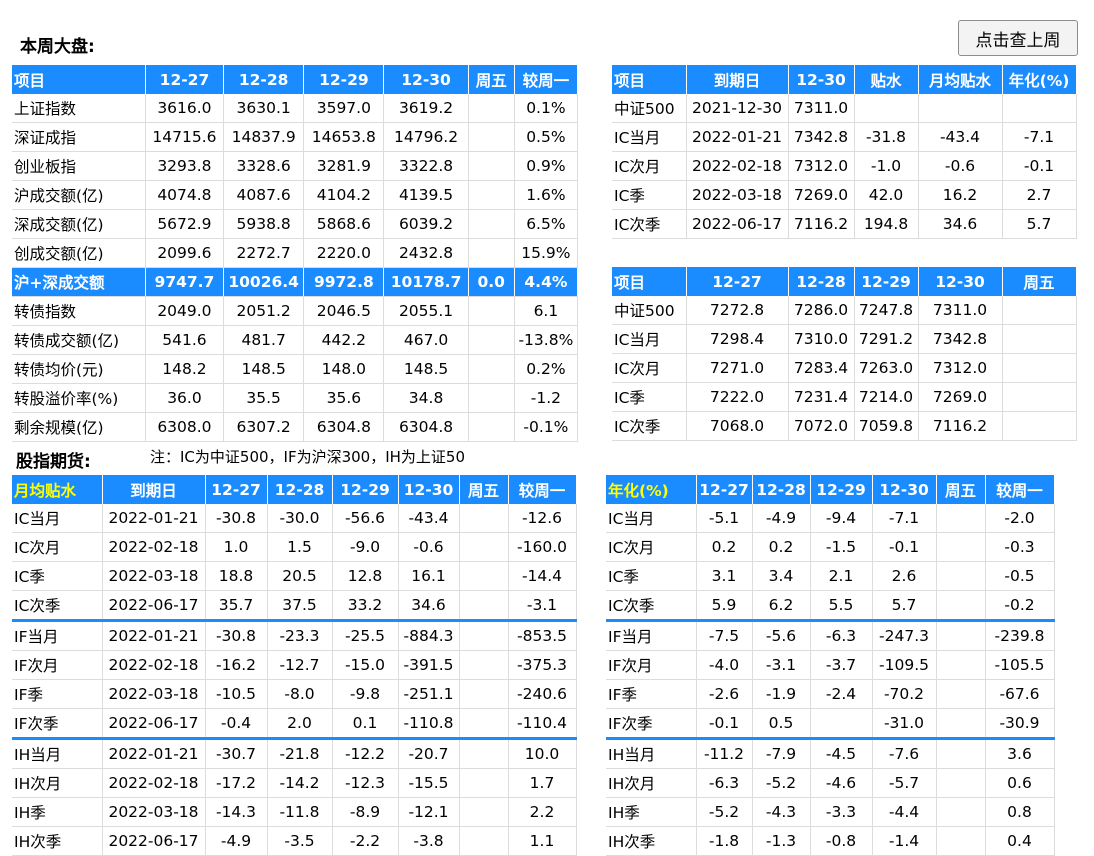 Image resolution: width=1094 pixels, height=856 pixels. I want to click on cell: -3.1, so click(542, 605).